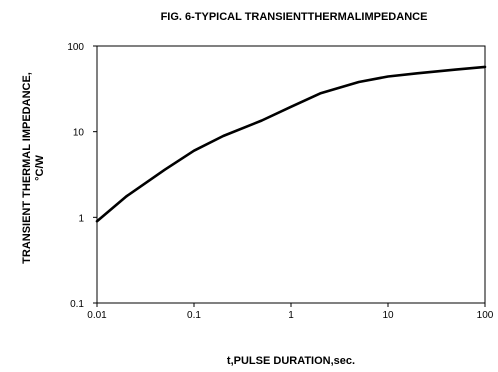  What do you see at coordinates (27, 168) in the screenshot?
I see `y-axis-label-line1: TRANSIENT THERMAL IMPEDANCE,` at bounding box center [27, 168].